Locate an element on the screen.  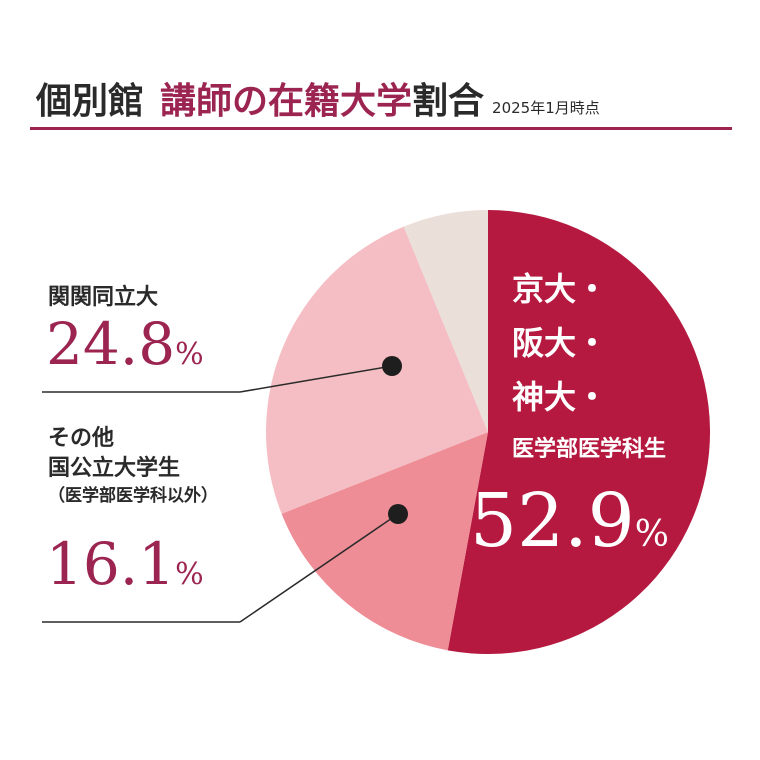
value-kyoto: 52.9 is located at coordinates (552, 521).